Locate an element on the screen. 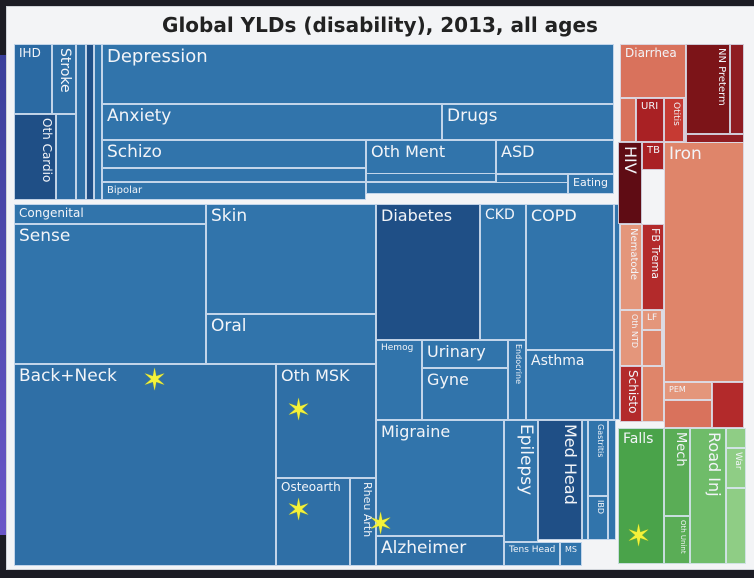 The height and width of the screenshot is (578, 754). treemap-label: Schizo is located at coordinates (134, 152).